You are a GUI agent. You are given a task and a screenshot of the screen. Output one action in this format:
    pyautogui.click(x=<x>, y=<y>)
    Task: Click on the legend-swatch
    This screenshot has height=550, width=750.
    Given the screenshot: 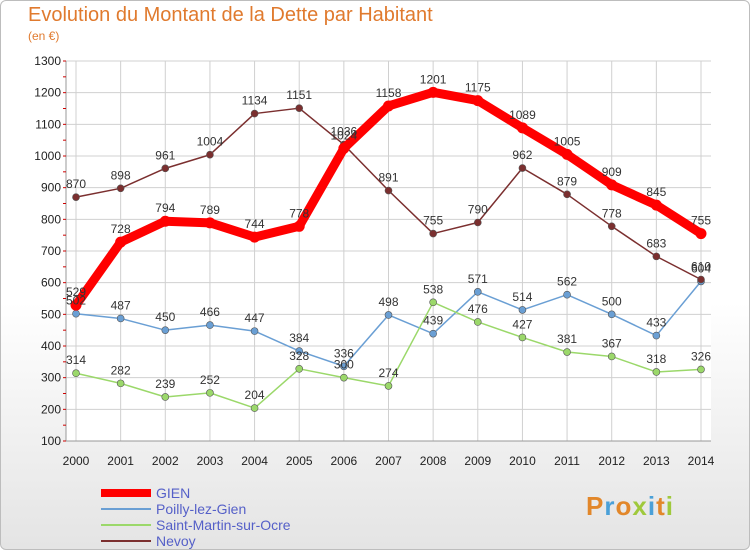 What is the action you would take?
    pyautogui.click(x=126, y=541)
    